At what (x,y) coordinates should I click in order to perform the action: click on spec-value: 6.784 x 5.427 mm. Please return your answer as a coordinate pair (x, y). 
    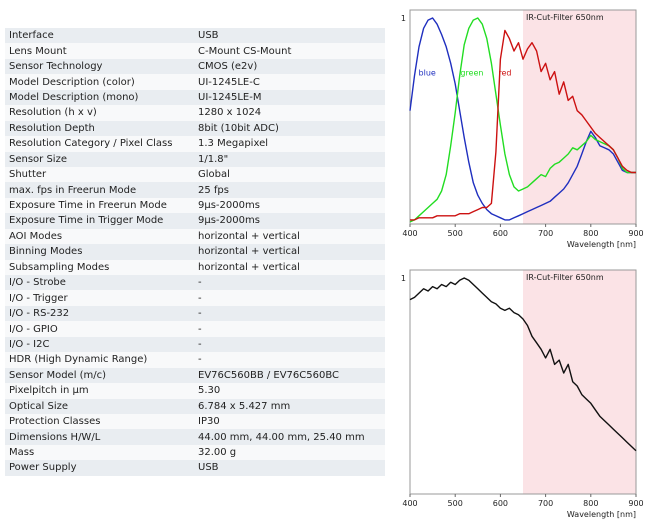
    Looking at the image, I should click on (289, 406).